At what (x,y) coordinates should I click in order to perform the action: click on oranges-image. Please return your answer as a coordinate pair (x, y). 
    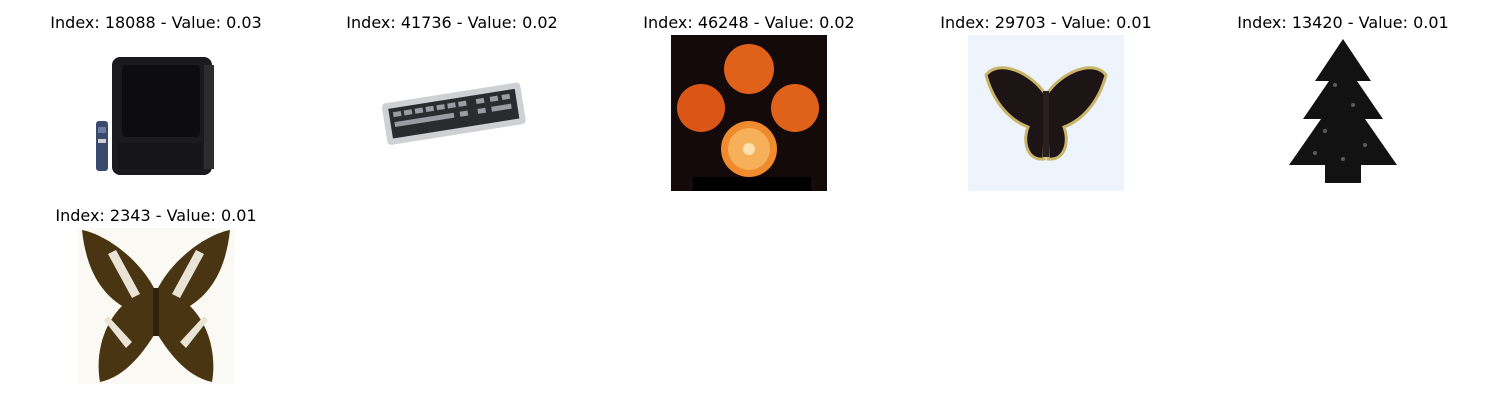
    Looking at the image, I should click on (749, 113).